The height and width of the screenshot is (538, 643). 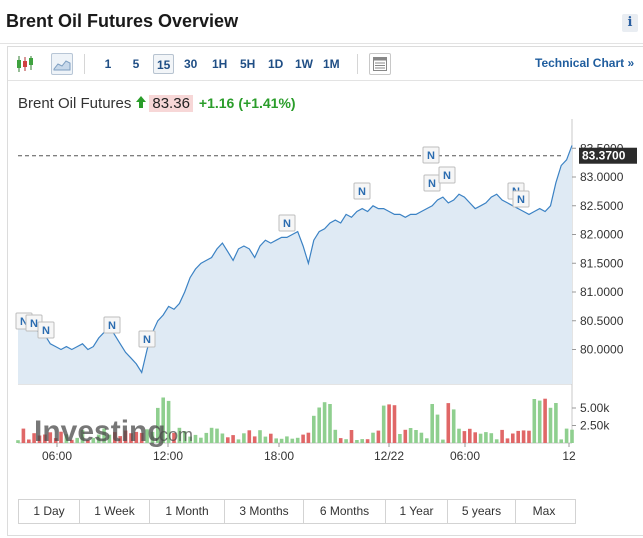 What do you see at coordinates (115, 511) in the screenshot?
I see `range-1-week: 1 Week` at bounding box center [115, 511].